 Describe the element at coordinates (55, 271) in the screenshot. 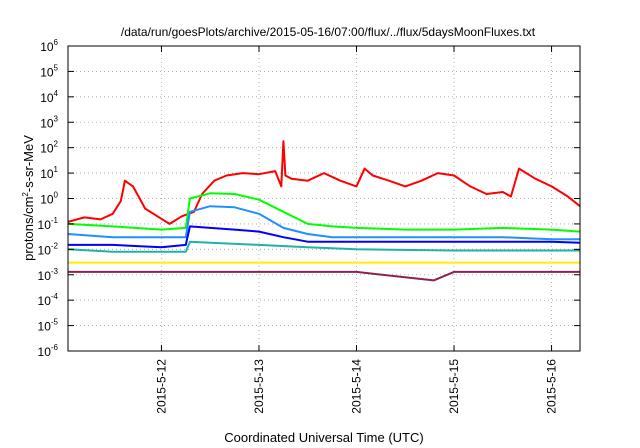

I see `y-tick-exponent: -3` at that location.